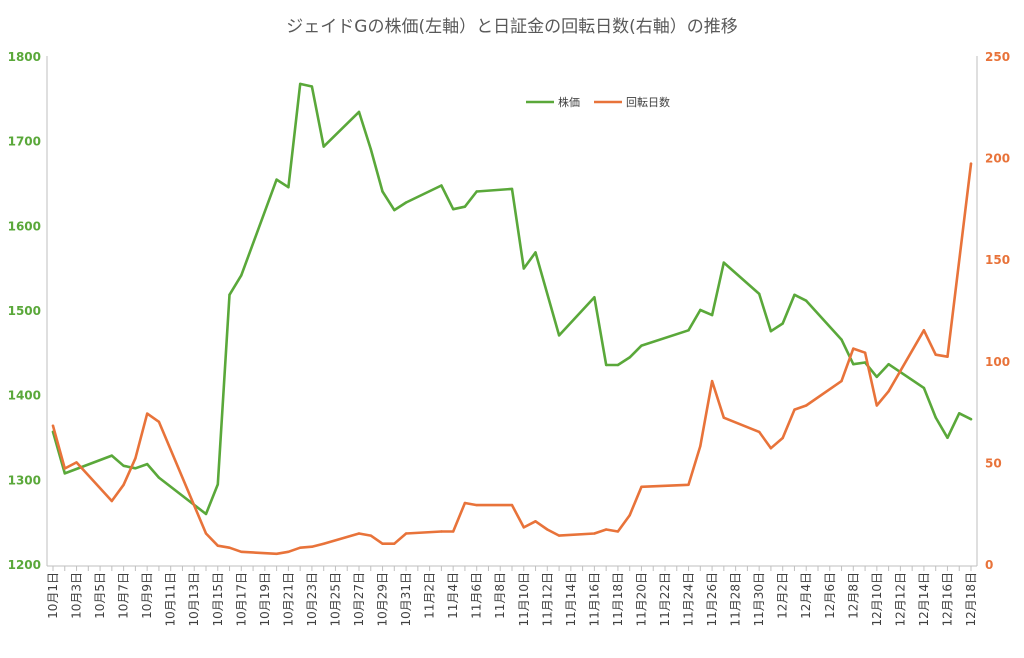 This screenshot has height=658, width=1024. Describe the element at coordinates (783, 595) in the screenshot. I see `x-tick-label: 12月2日` at that location.